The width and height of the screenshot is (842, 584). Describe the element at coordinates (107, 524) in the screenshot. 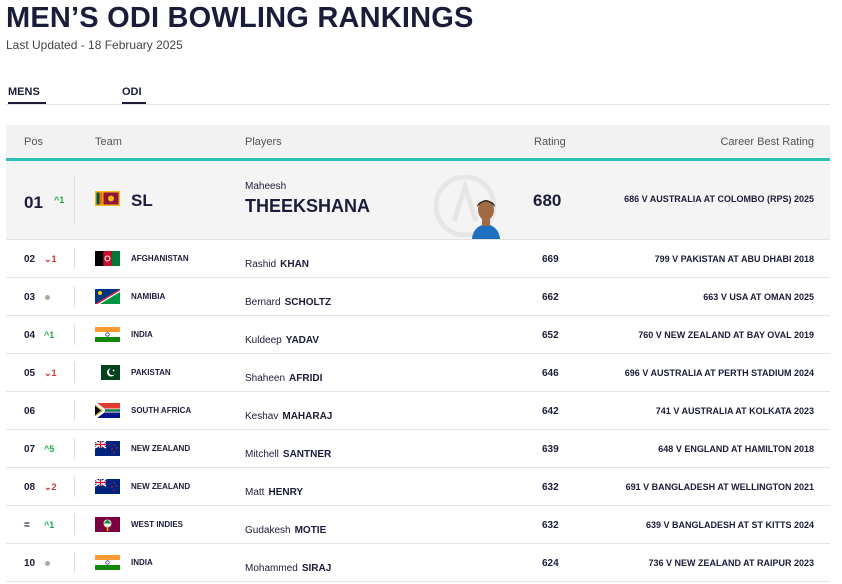

I see `west-indies-flag-icon` at that location.